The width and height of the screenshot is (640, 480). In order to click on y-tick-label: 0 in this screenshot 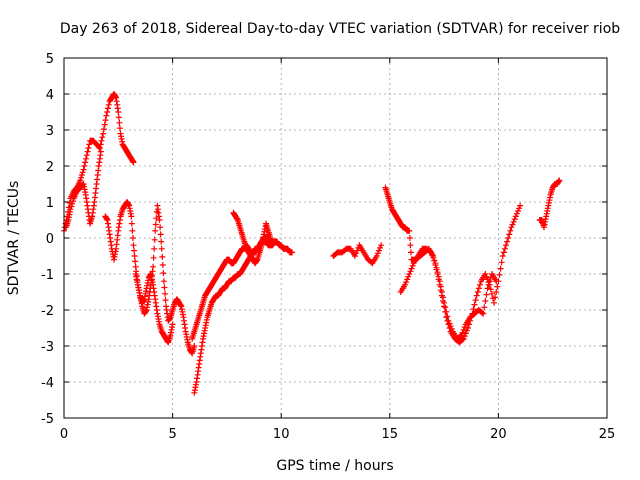, I will do `click(50, 239)`.